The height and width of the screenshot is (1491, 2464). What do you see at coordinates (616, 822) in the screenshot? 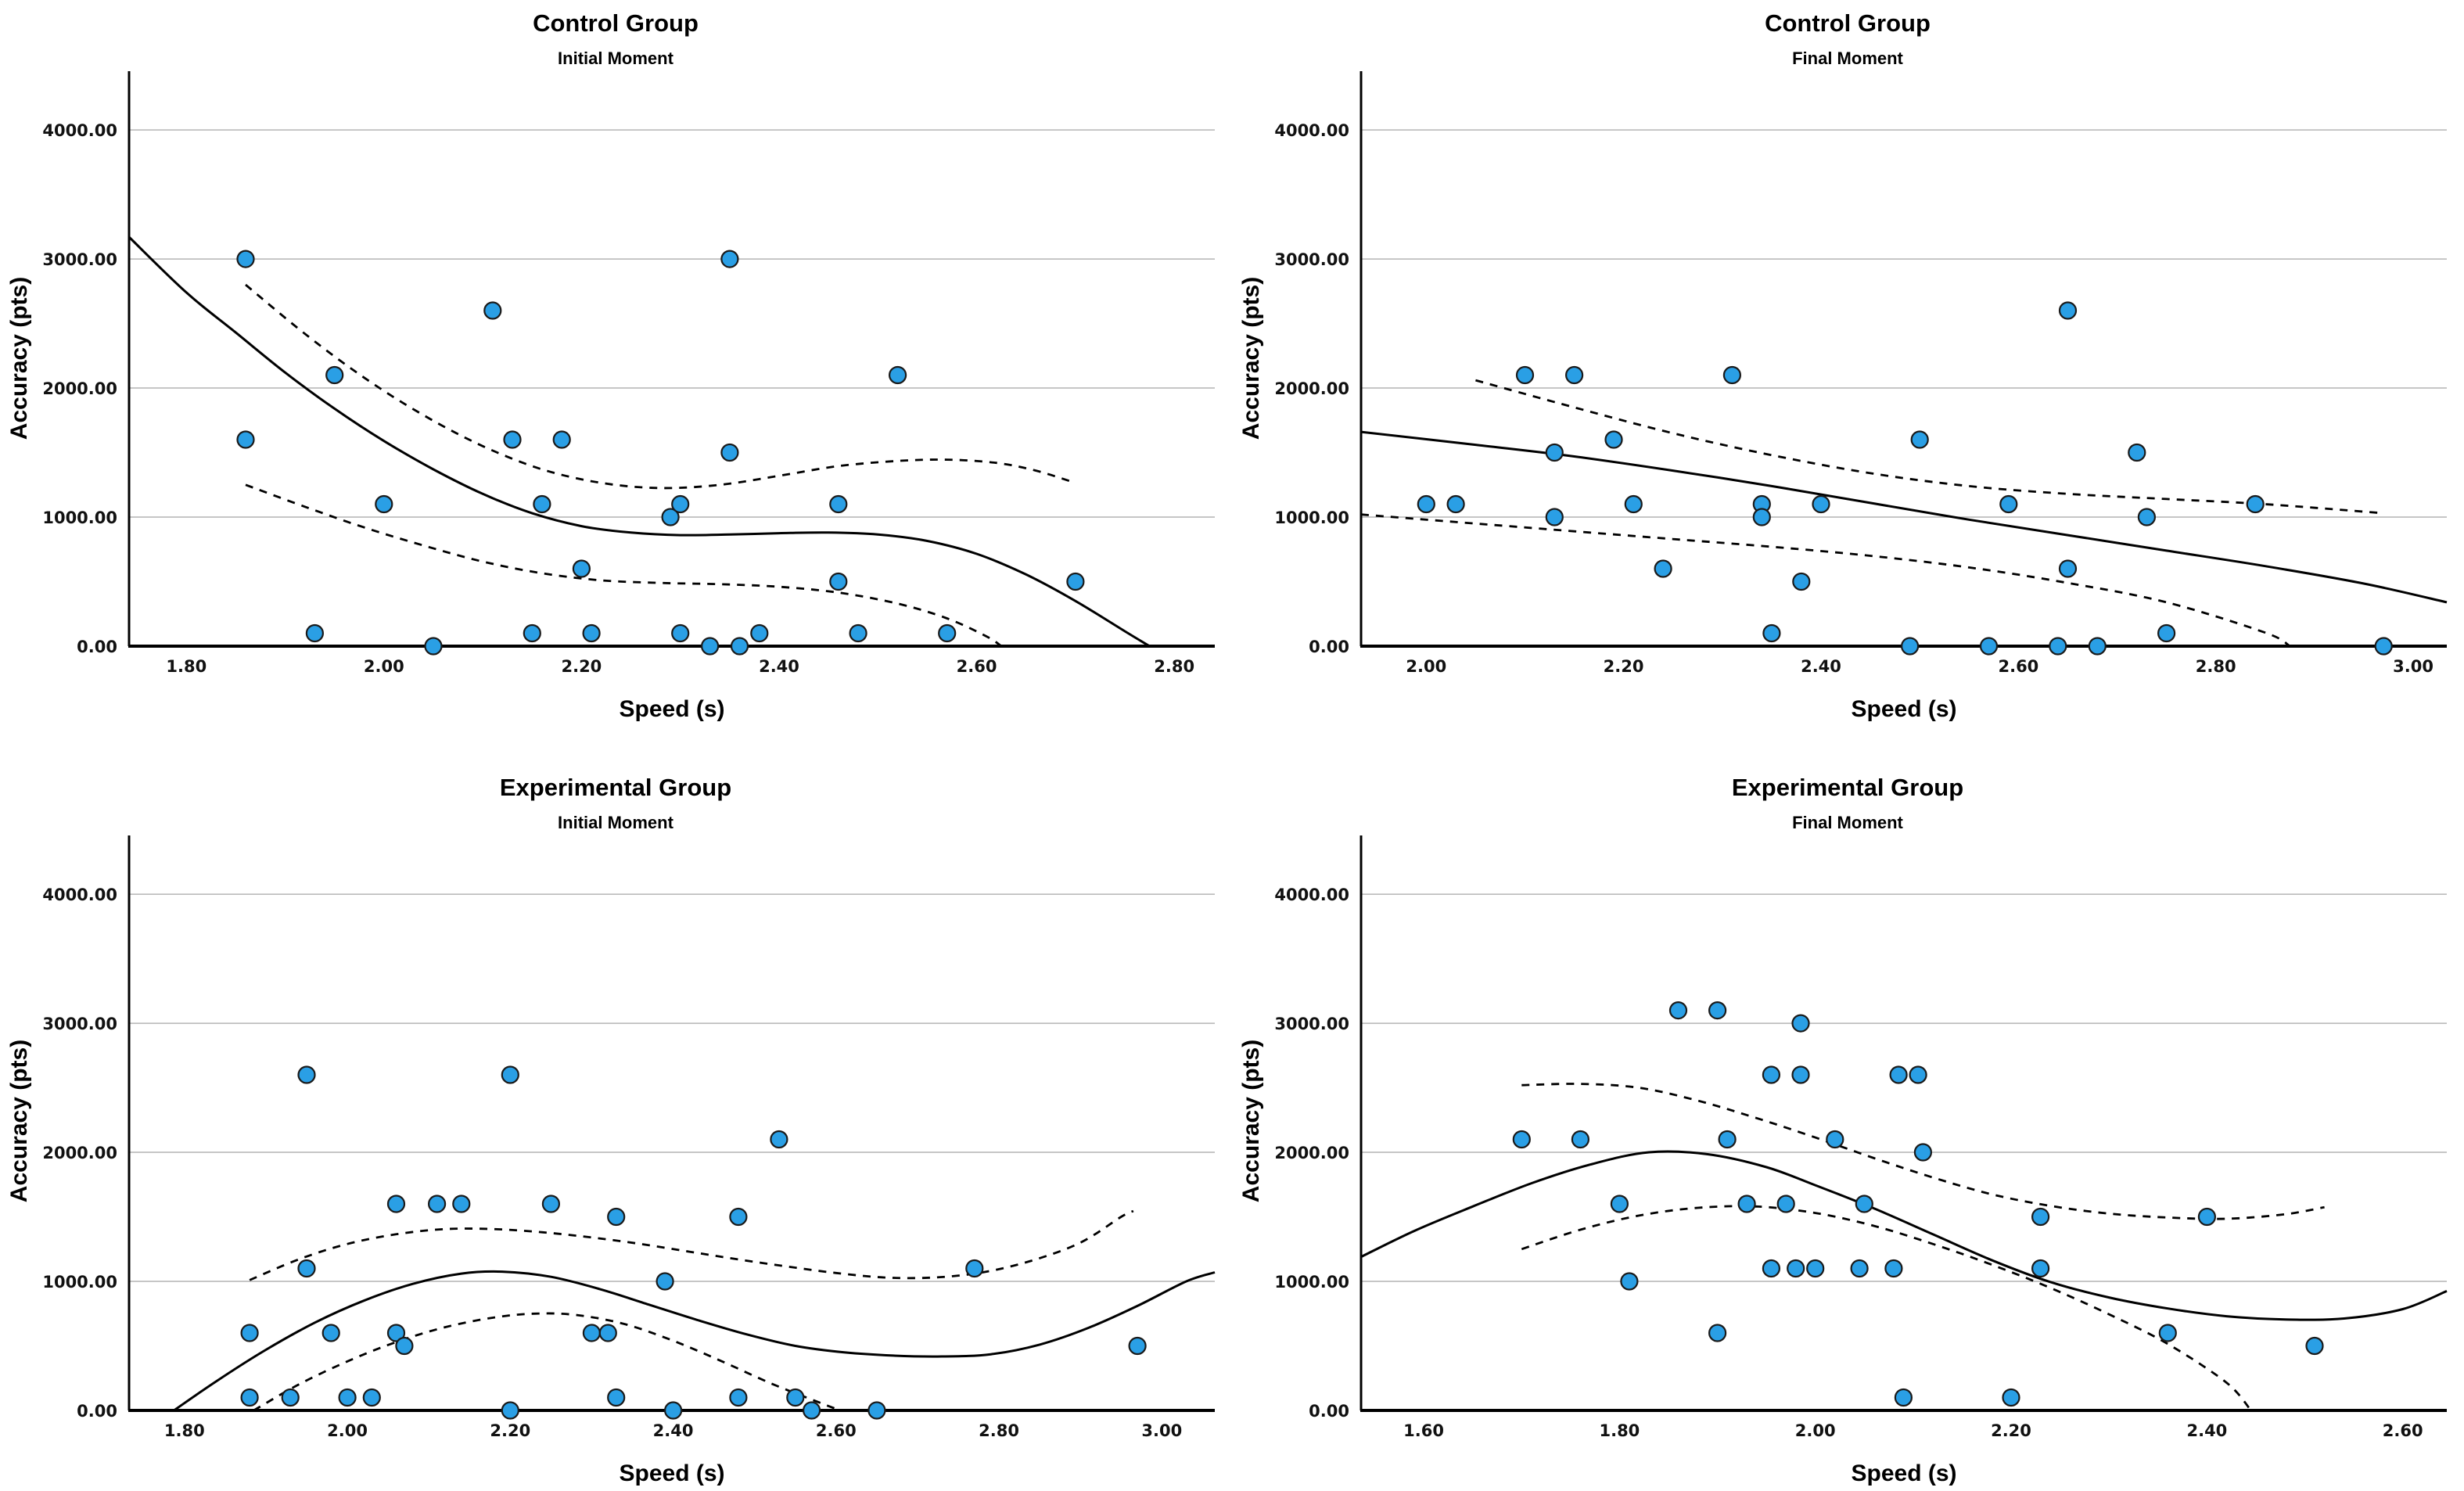
I see `panel-subtitle: Initial Moment` at bounding box center [616, 822].